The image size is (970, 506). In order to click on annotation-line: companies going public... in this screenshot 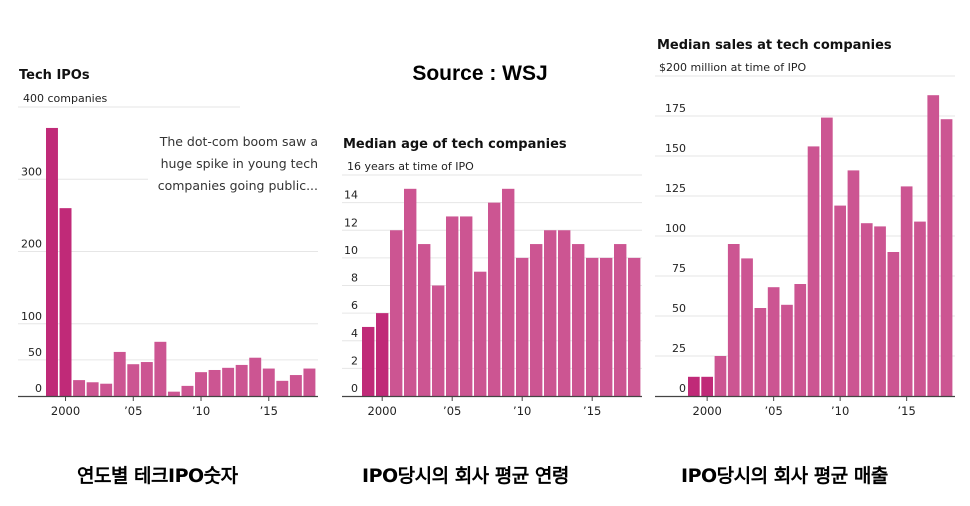, I will do `click(237, 185)`.